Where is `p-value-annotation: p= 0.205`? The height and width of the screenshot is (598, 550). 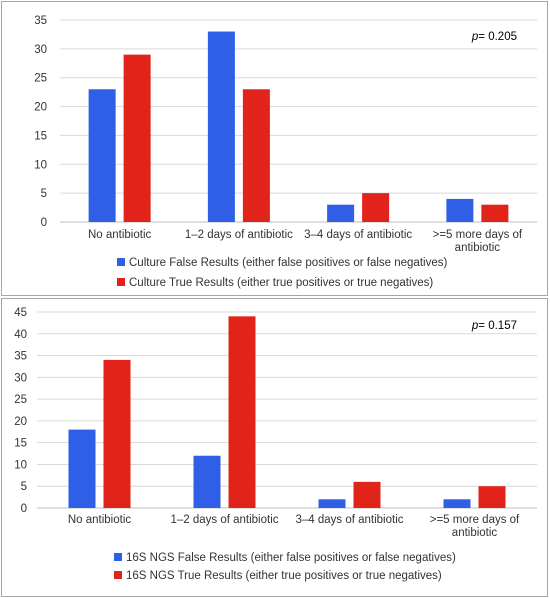
p-value-annotation: p= 0.205 is located at coordinates (494, 37).